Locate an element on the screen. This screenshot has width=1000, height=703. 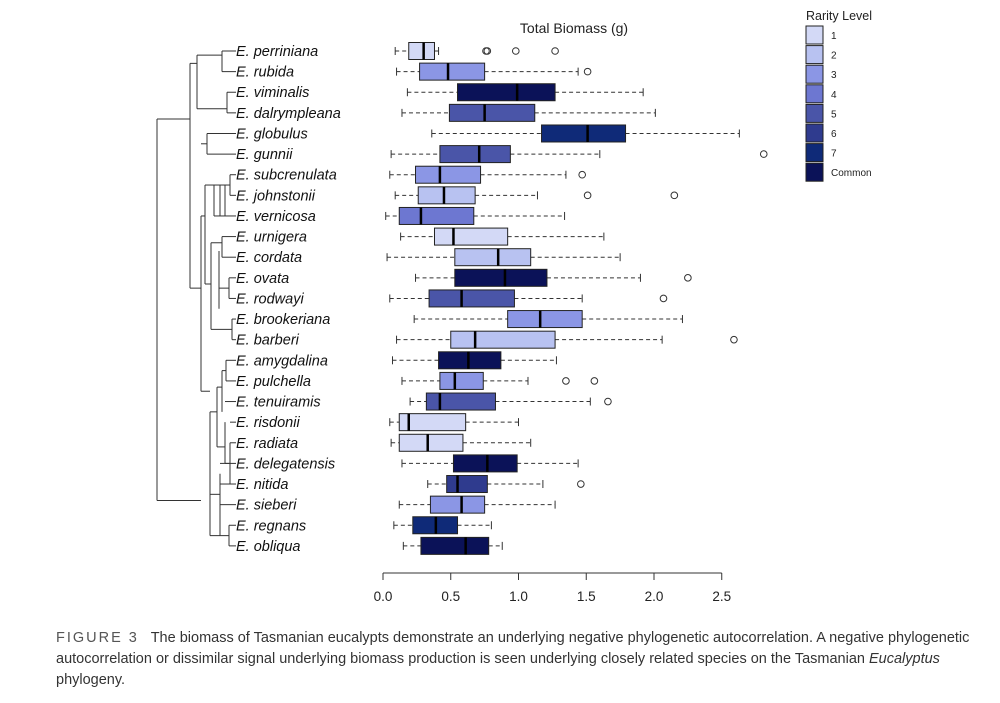
boxplot-e-cordata is located at coordinates (503, 257).